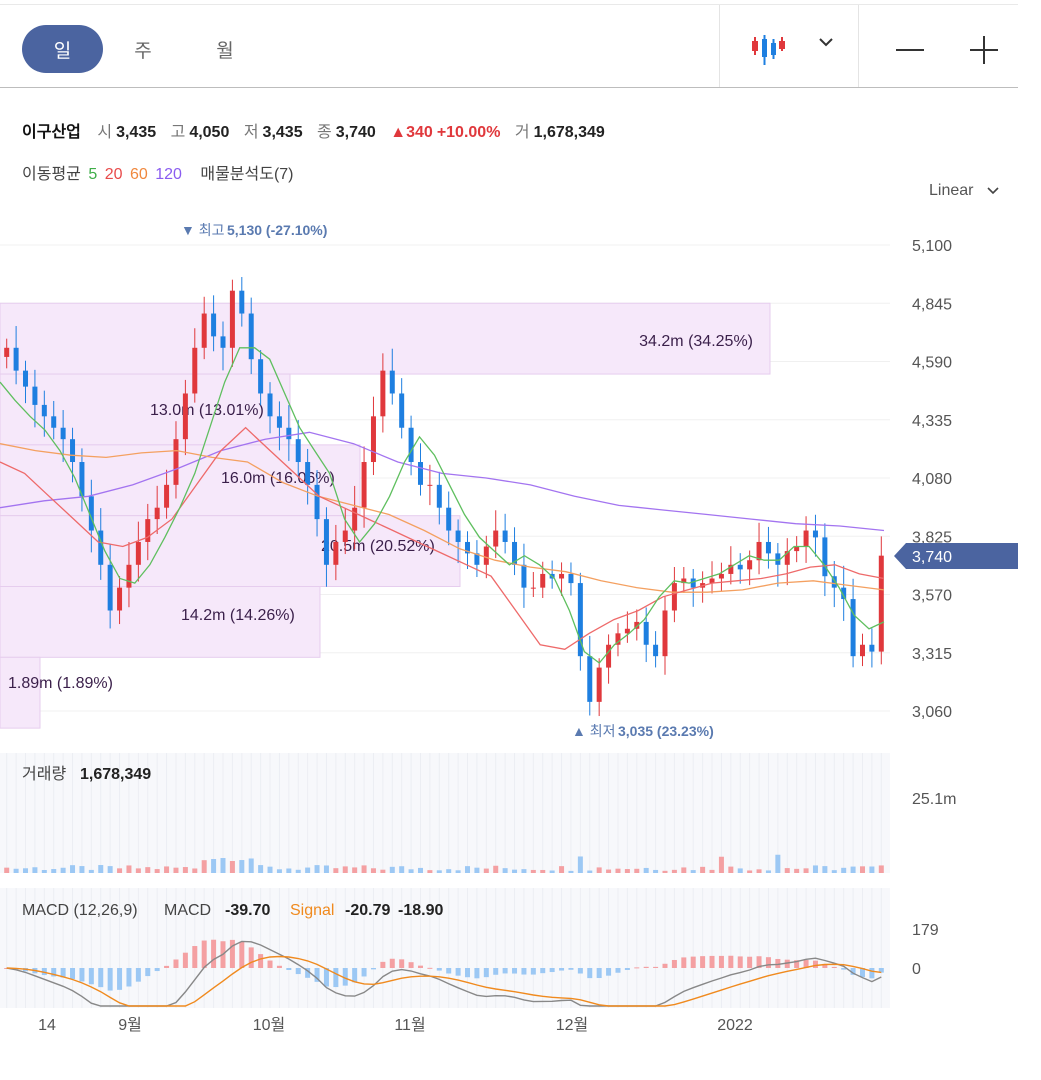 This screenshot has height=1080, width=1041. I want to click on plus-icon-vertical, so click(984, 50).